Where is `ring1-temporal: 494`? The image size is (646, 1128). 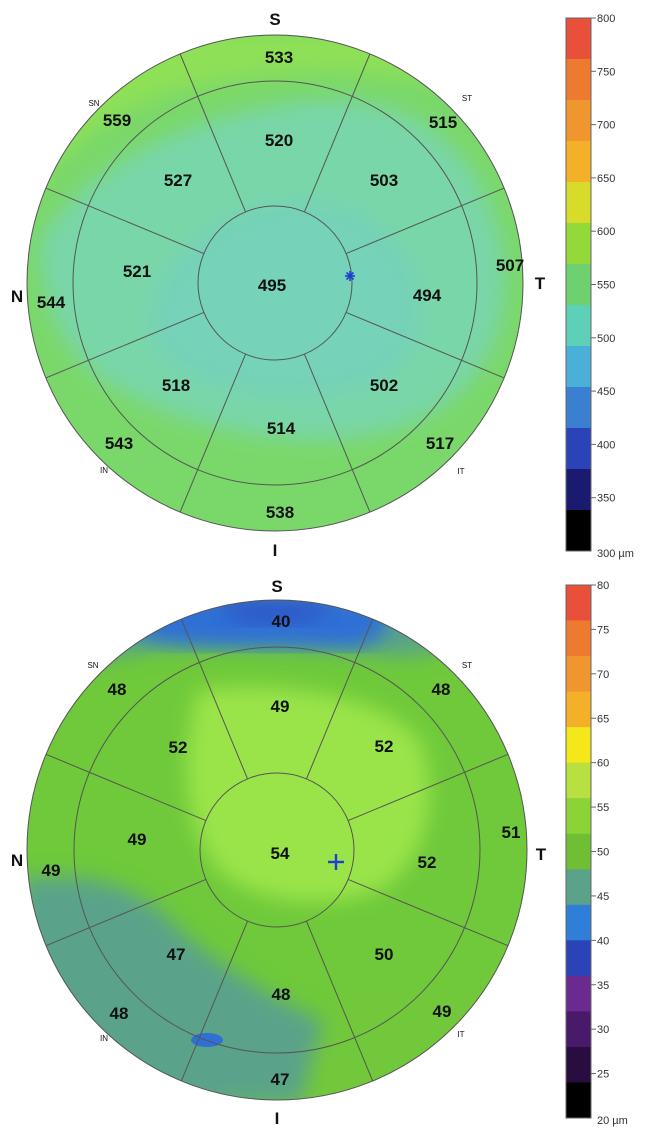
ring1-temporal: 494 is located at coordinates (427, 295).